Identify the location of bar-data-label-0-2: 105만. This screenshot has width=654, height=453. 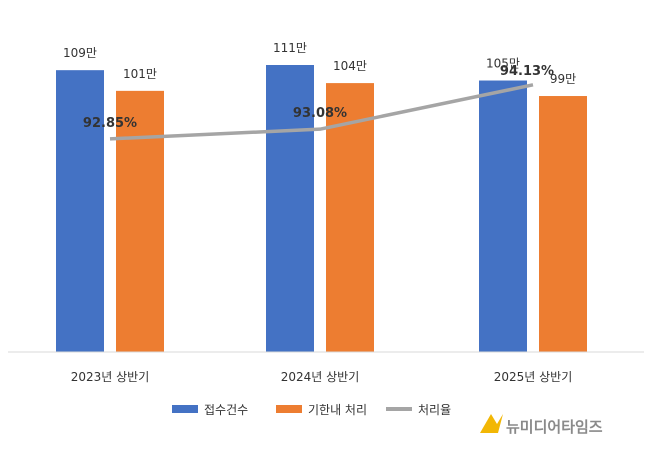
(503, 64).